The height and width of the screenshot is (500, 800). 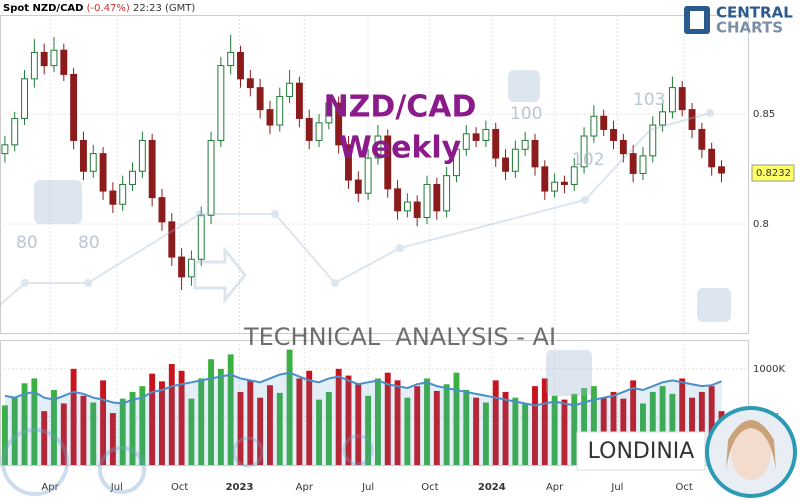 I want to click on x-tick-label: 2024, so click(x=492, y=487).